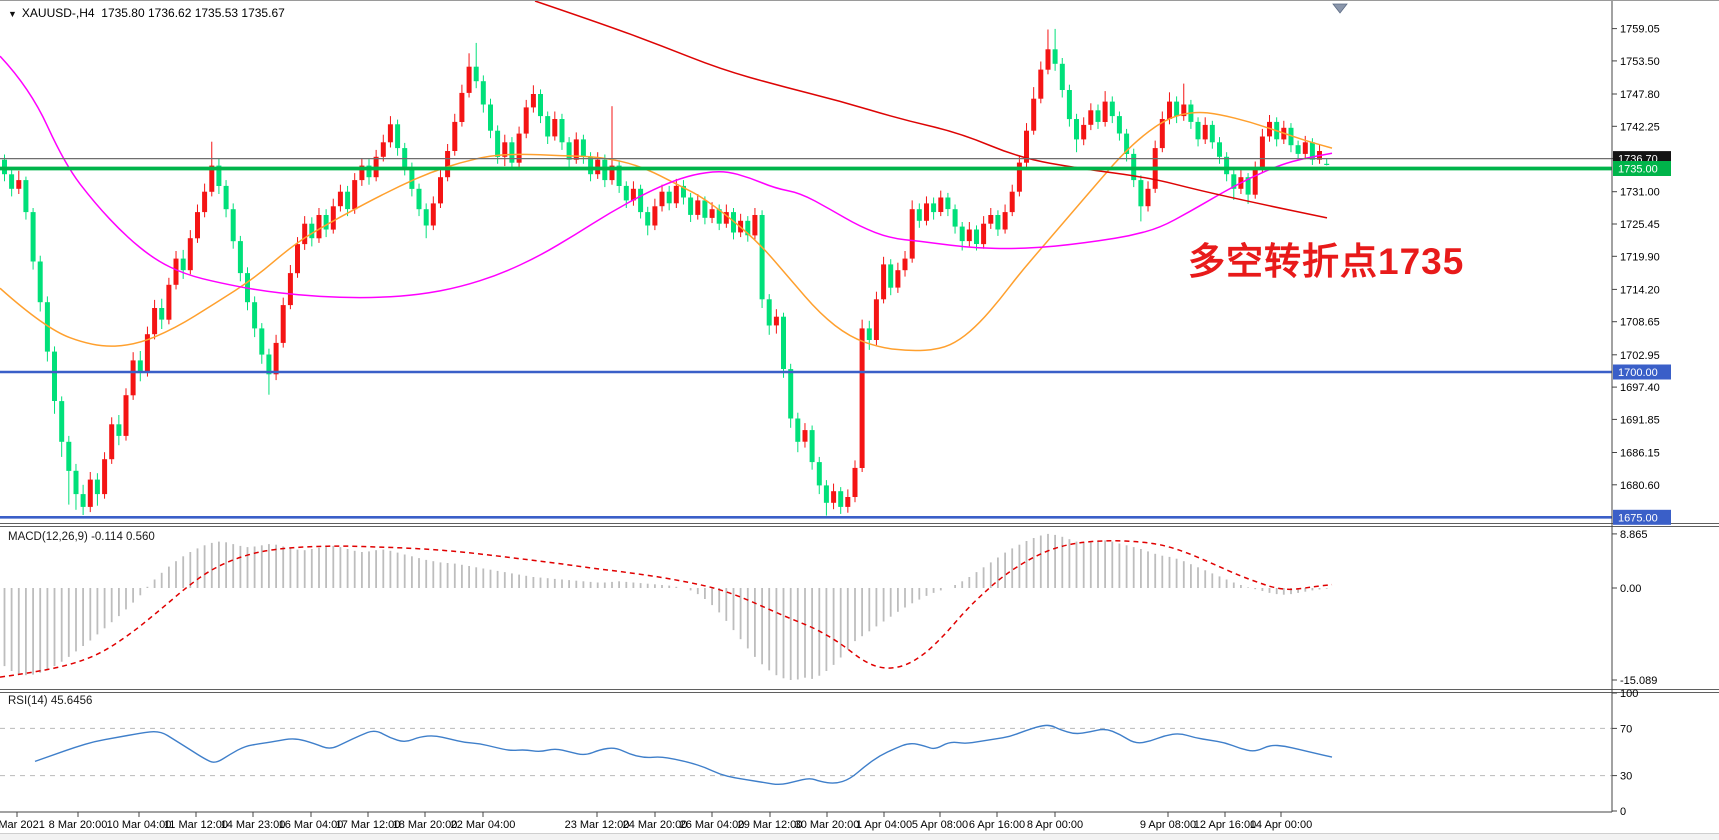 This screenshot has width=1719, height=840. I want to click on svg-text: 1742.25, so click(1640, 127).